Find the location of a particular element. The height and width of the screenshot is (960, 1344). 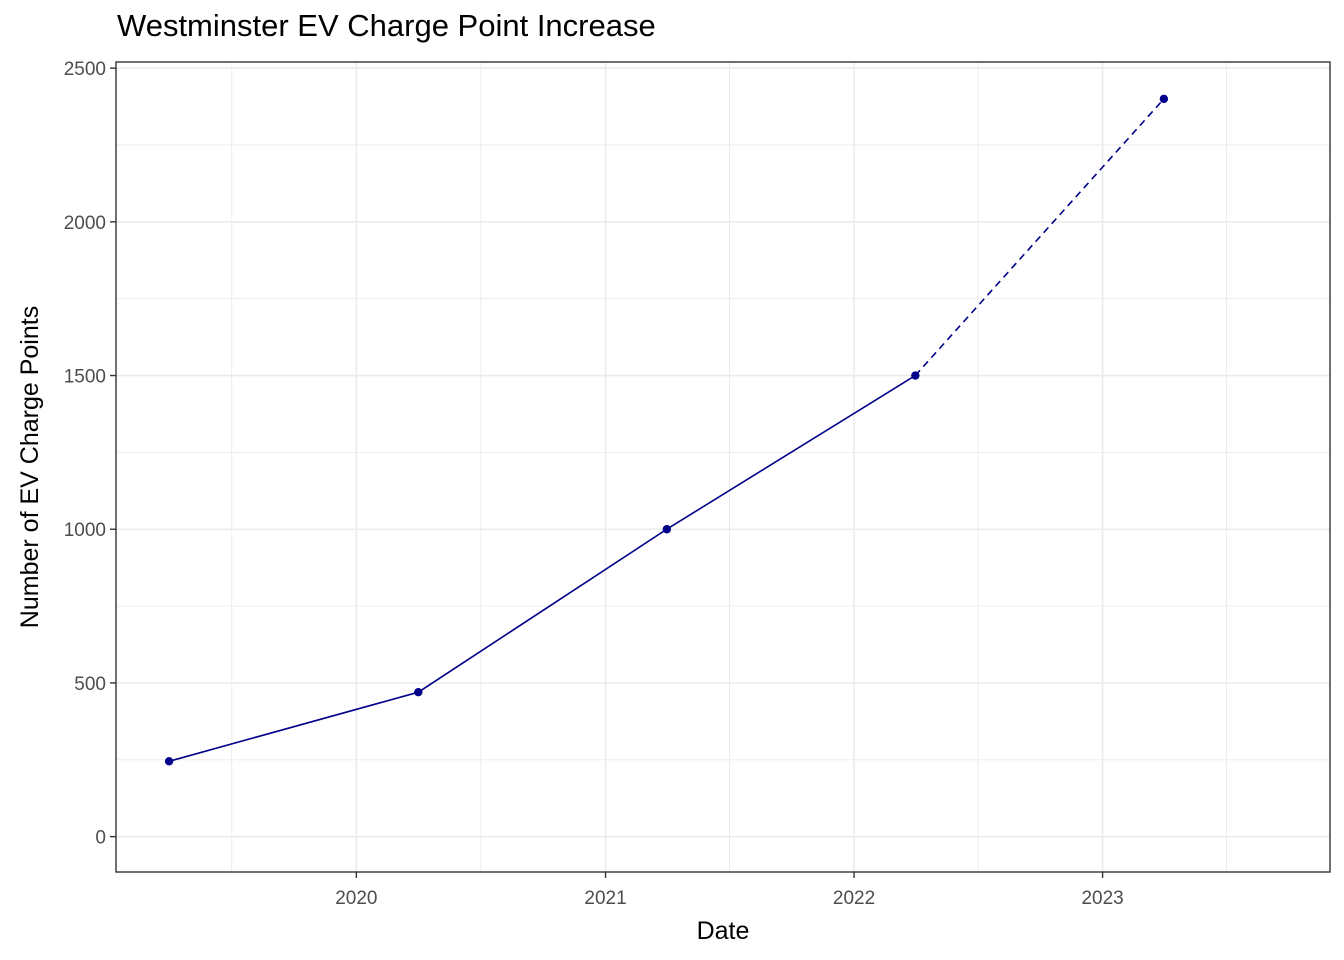

x-axis-title: Date is located at coordinates (723, 931).